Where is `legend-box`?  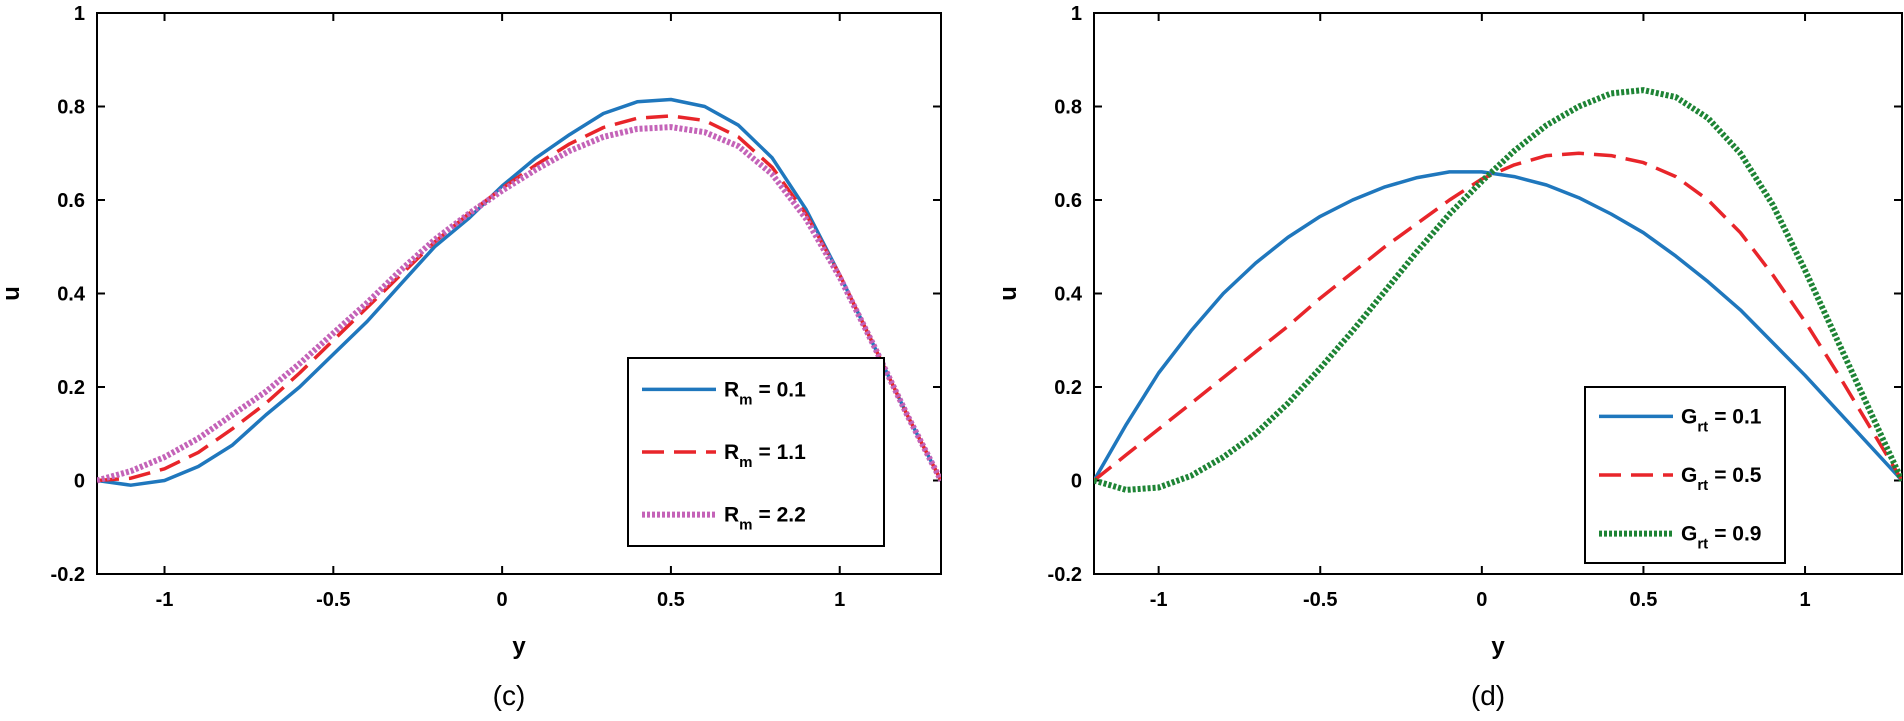
legend-box is located at coordinates (756, 452).